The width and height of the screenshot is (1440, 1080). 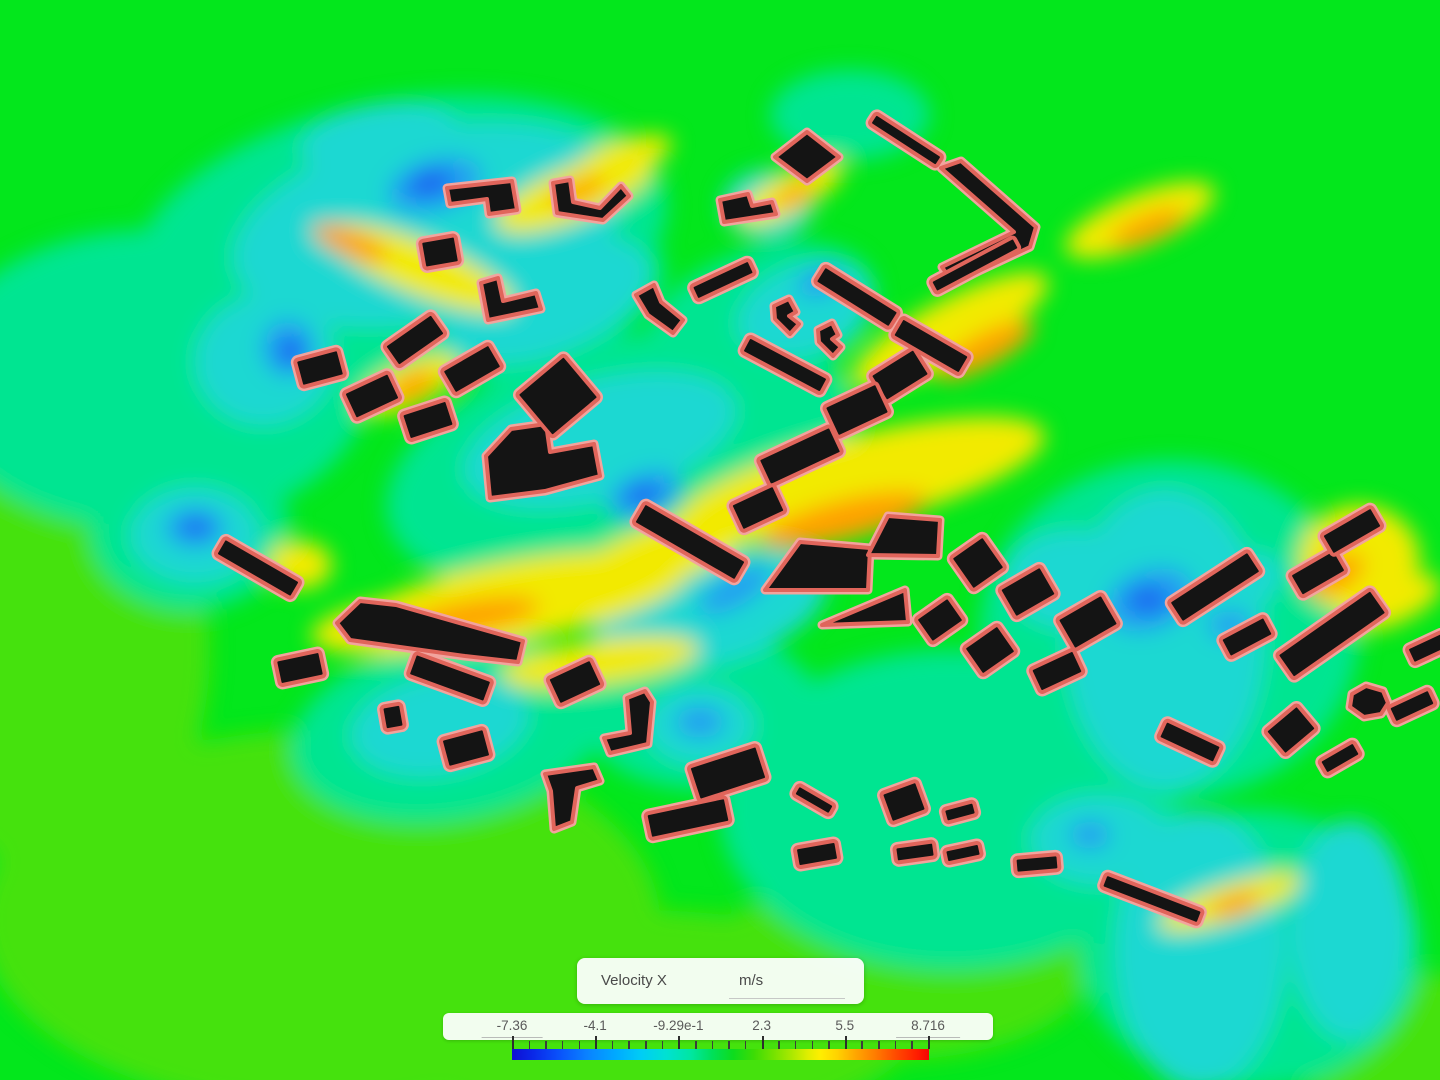 I want to click on unit-select: m/s, so click(x=787, y=980).